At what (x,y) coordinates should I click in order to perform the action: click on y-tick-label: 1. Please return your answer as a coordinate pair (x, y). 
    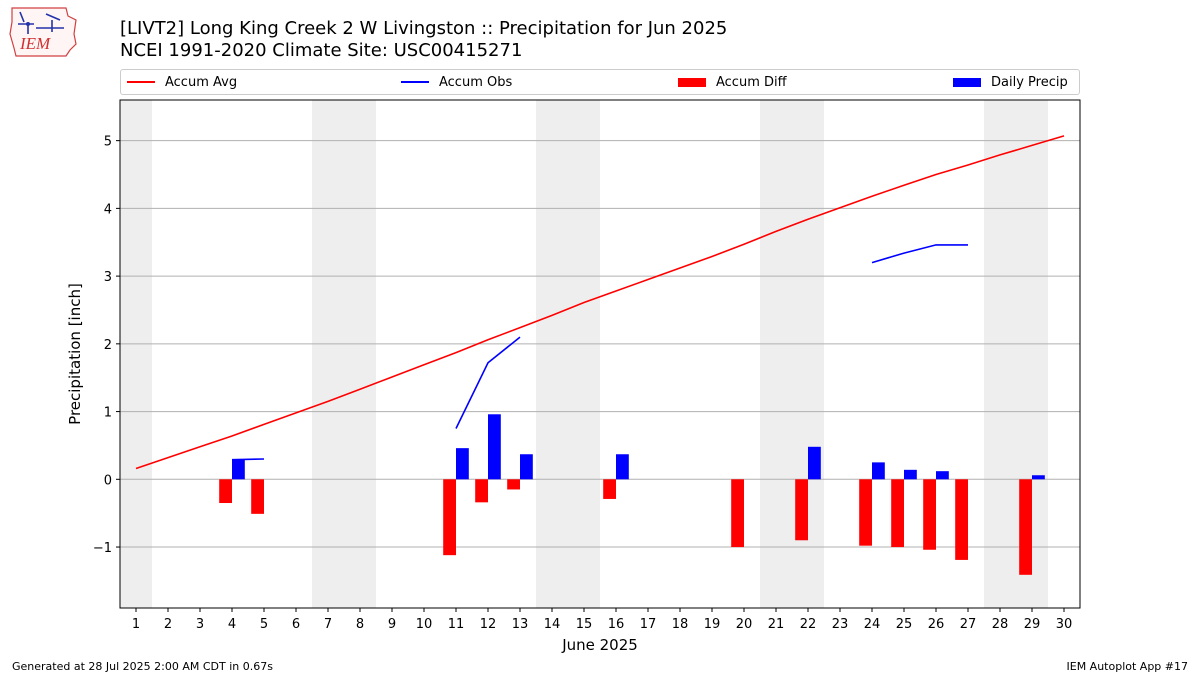
    Looking at the image, I should click on (108, 413).